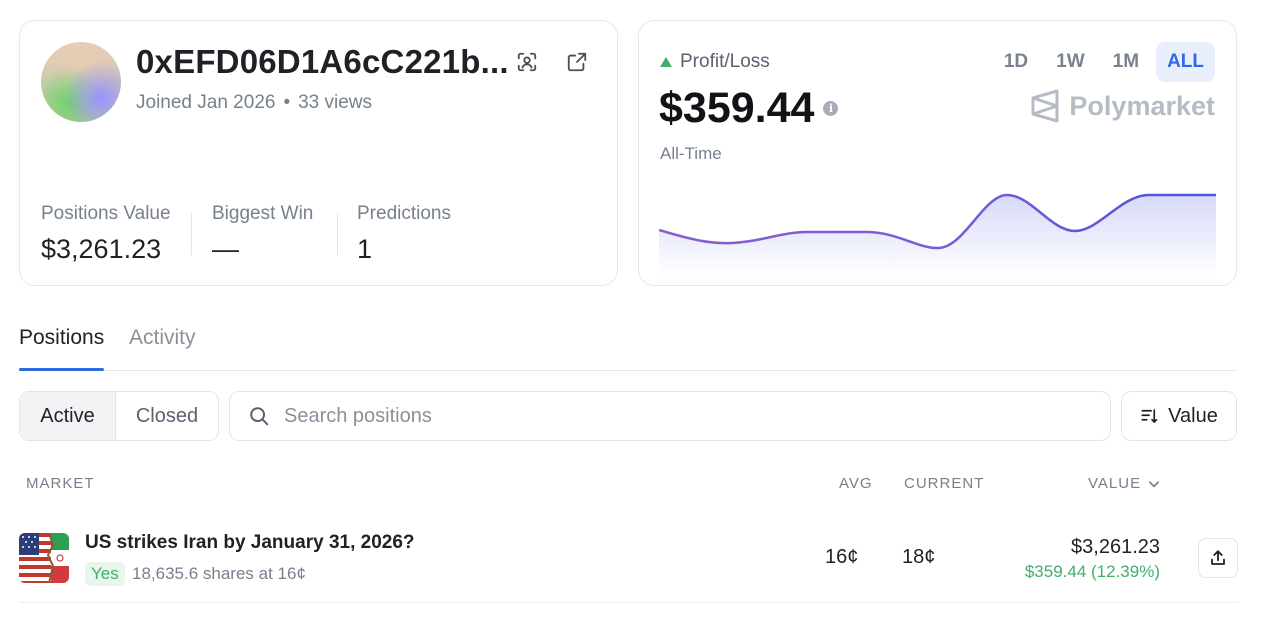  I want to click on header-value: VALUE, so click(1115, 483).